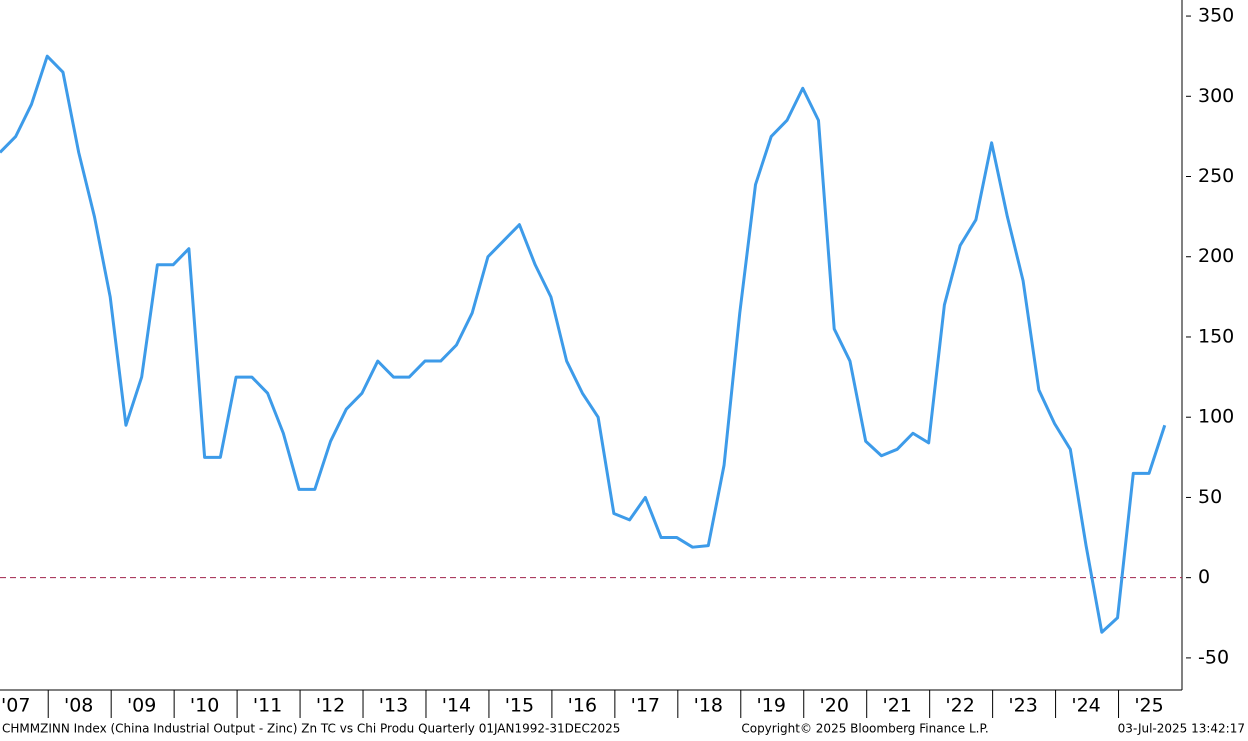 The image size is (1248, 741). What do you see at coordinates (1213, 657) in the screenshot?
I see `y-tick-label: -50` at bounding box center [1213, 657].